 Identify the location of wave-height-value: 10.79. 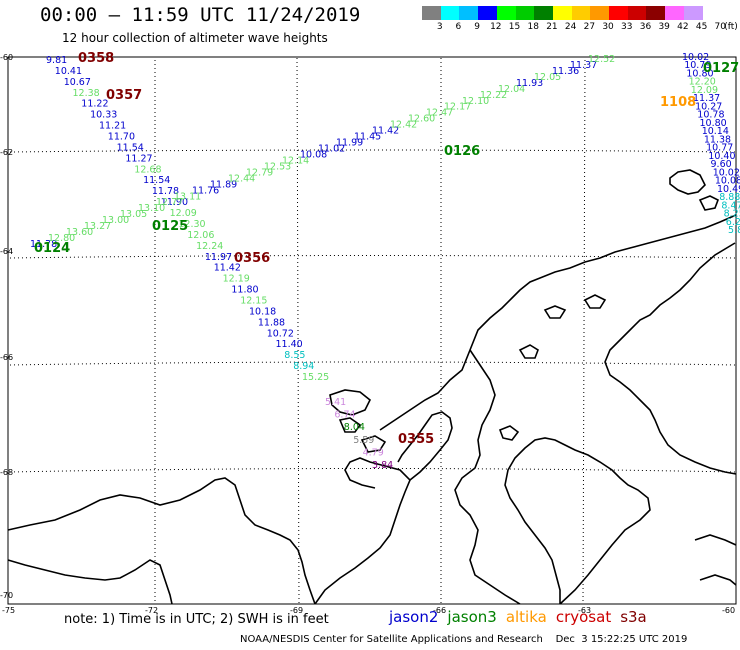
(697, 65).